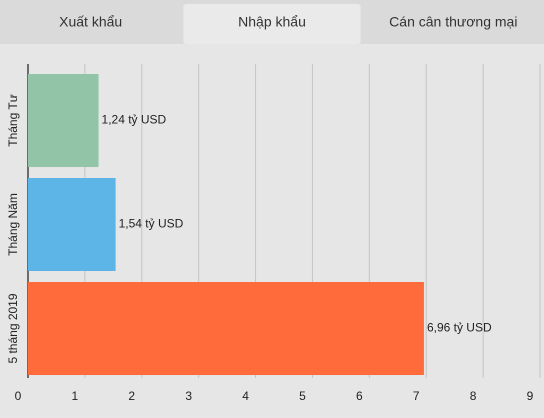 This screenshot has width=544, height=418. What do you see at coordinates (530, 396) in the screenshot?
I see `x-tick-label: 9` at bounding box center [530, 396].